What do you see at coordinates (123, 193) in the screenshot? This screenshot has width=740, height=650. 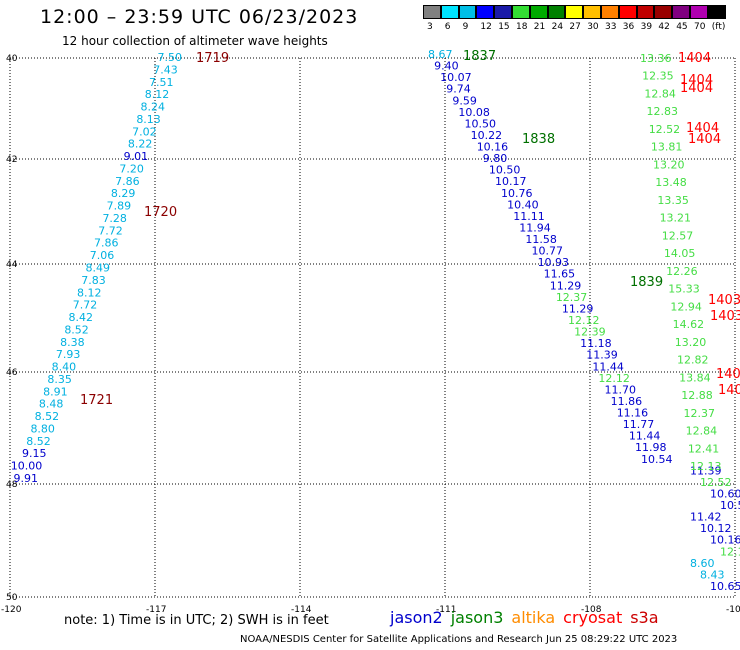 I see `wave-value-label: 8.29` at bounding box center [123, 193].